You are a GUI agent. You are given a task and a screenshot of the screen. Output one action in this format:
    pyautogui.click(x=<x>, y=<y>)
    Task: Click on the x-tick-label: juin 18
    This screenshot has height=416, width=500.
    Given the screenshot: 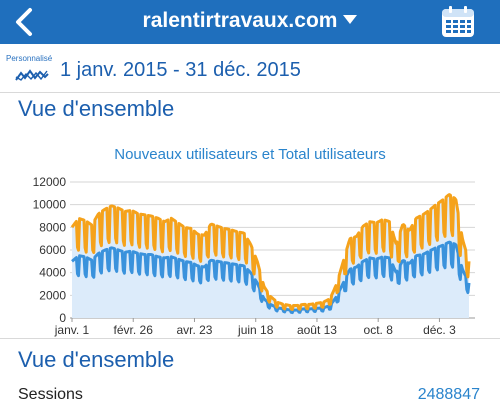 What is the action you would take?
    pyautogui.click(x=255, y=330)
    